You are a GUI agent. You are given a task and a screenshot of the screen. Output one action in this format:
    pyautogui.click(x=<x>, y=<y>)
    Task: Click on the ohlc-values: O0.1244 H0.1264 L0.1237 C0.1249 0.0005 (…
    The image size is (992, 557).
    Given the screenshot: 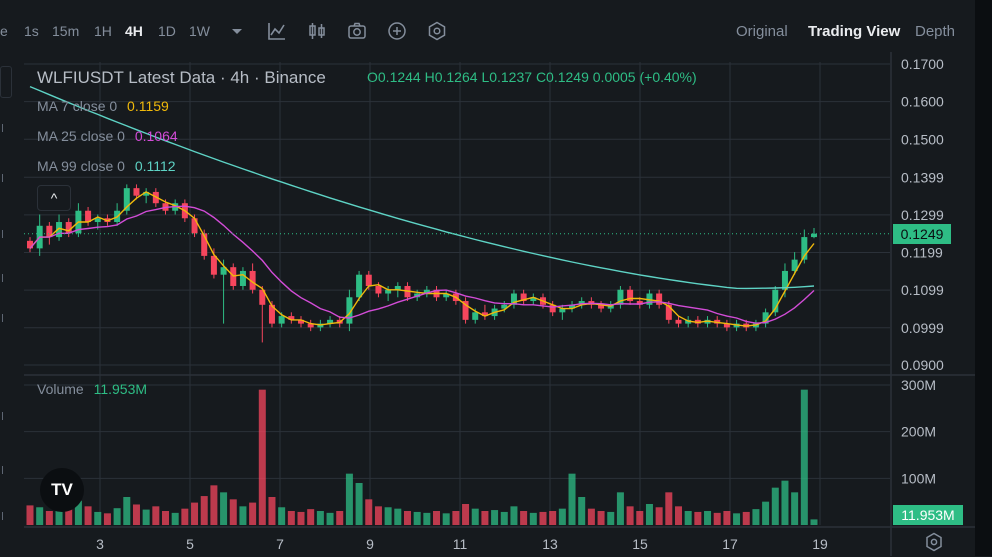 What is the action you would take?
    pyautogui.click(x=532, y=77)
    